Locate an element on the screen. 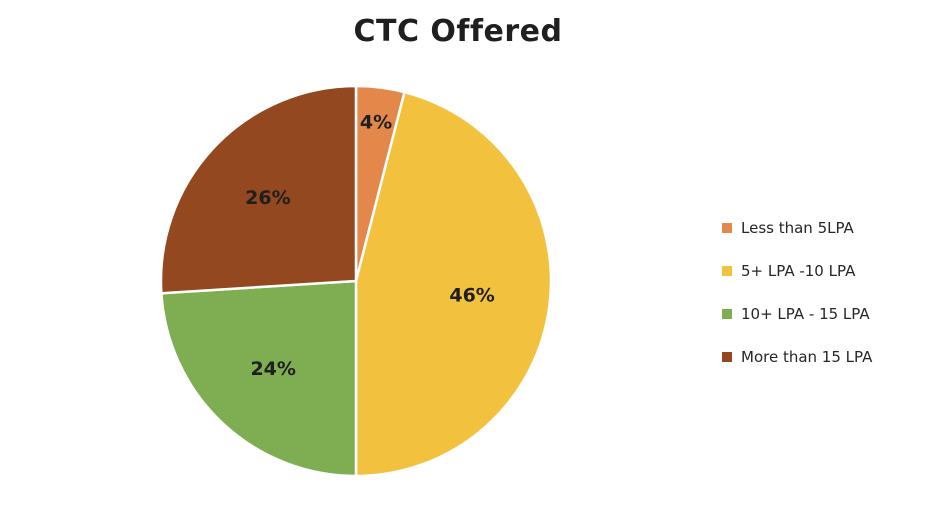  slice-label-5-lpa-10-lpa: 46% is located at coordinates (471, 296).